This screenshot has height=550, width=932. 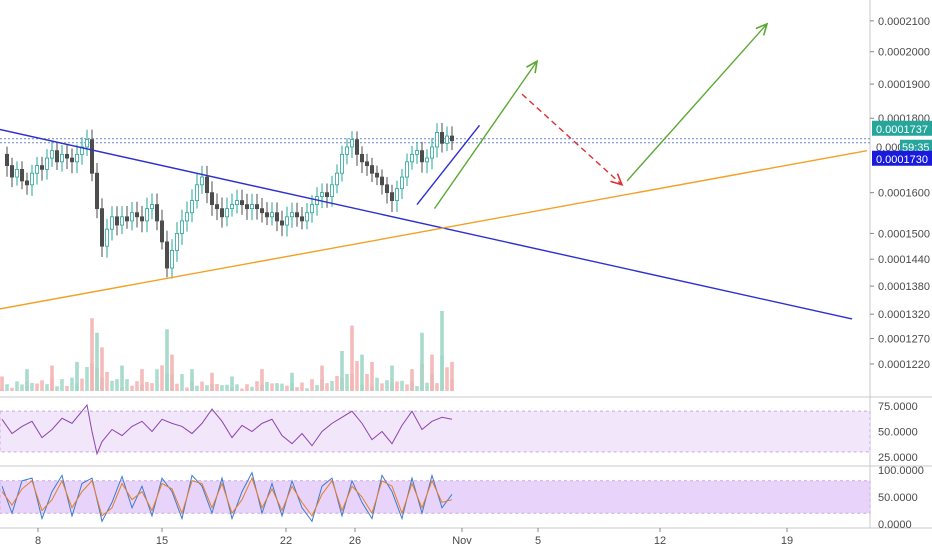 What do you see at coordinates (355, 541) in the screenshot?
I see `x-tick-label: 26` at bounding box center [355, 541].